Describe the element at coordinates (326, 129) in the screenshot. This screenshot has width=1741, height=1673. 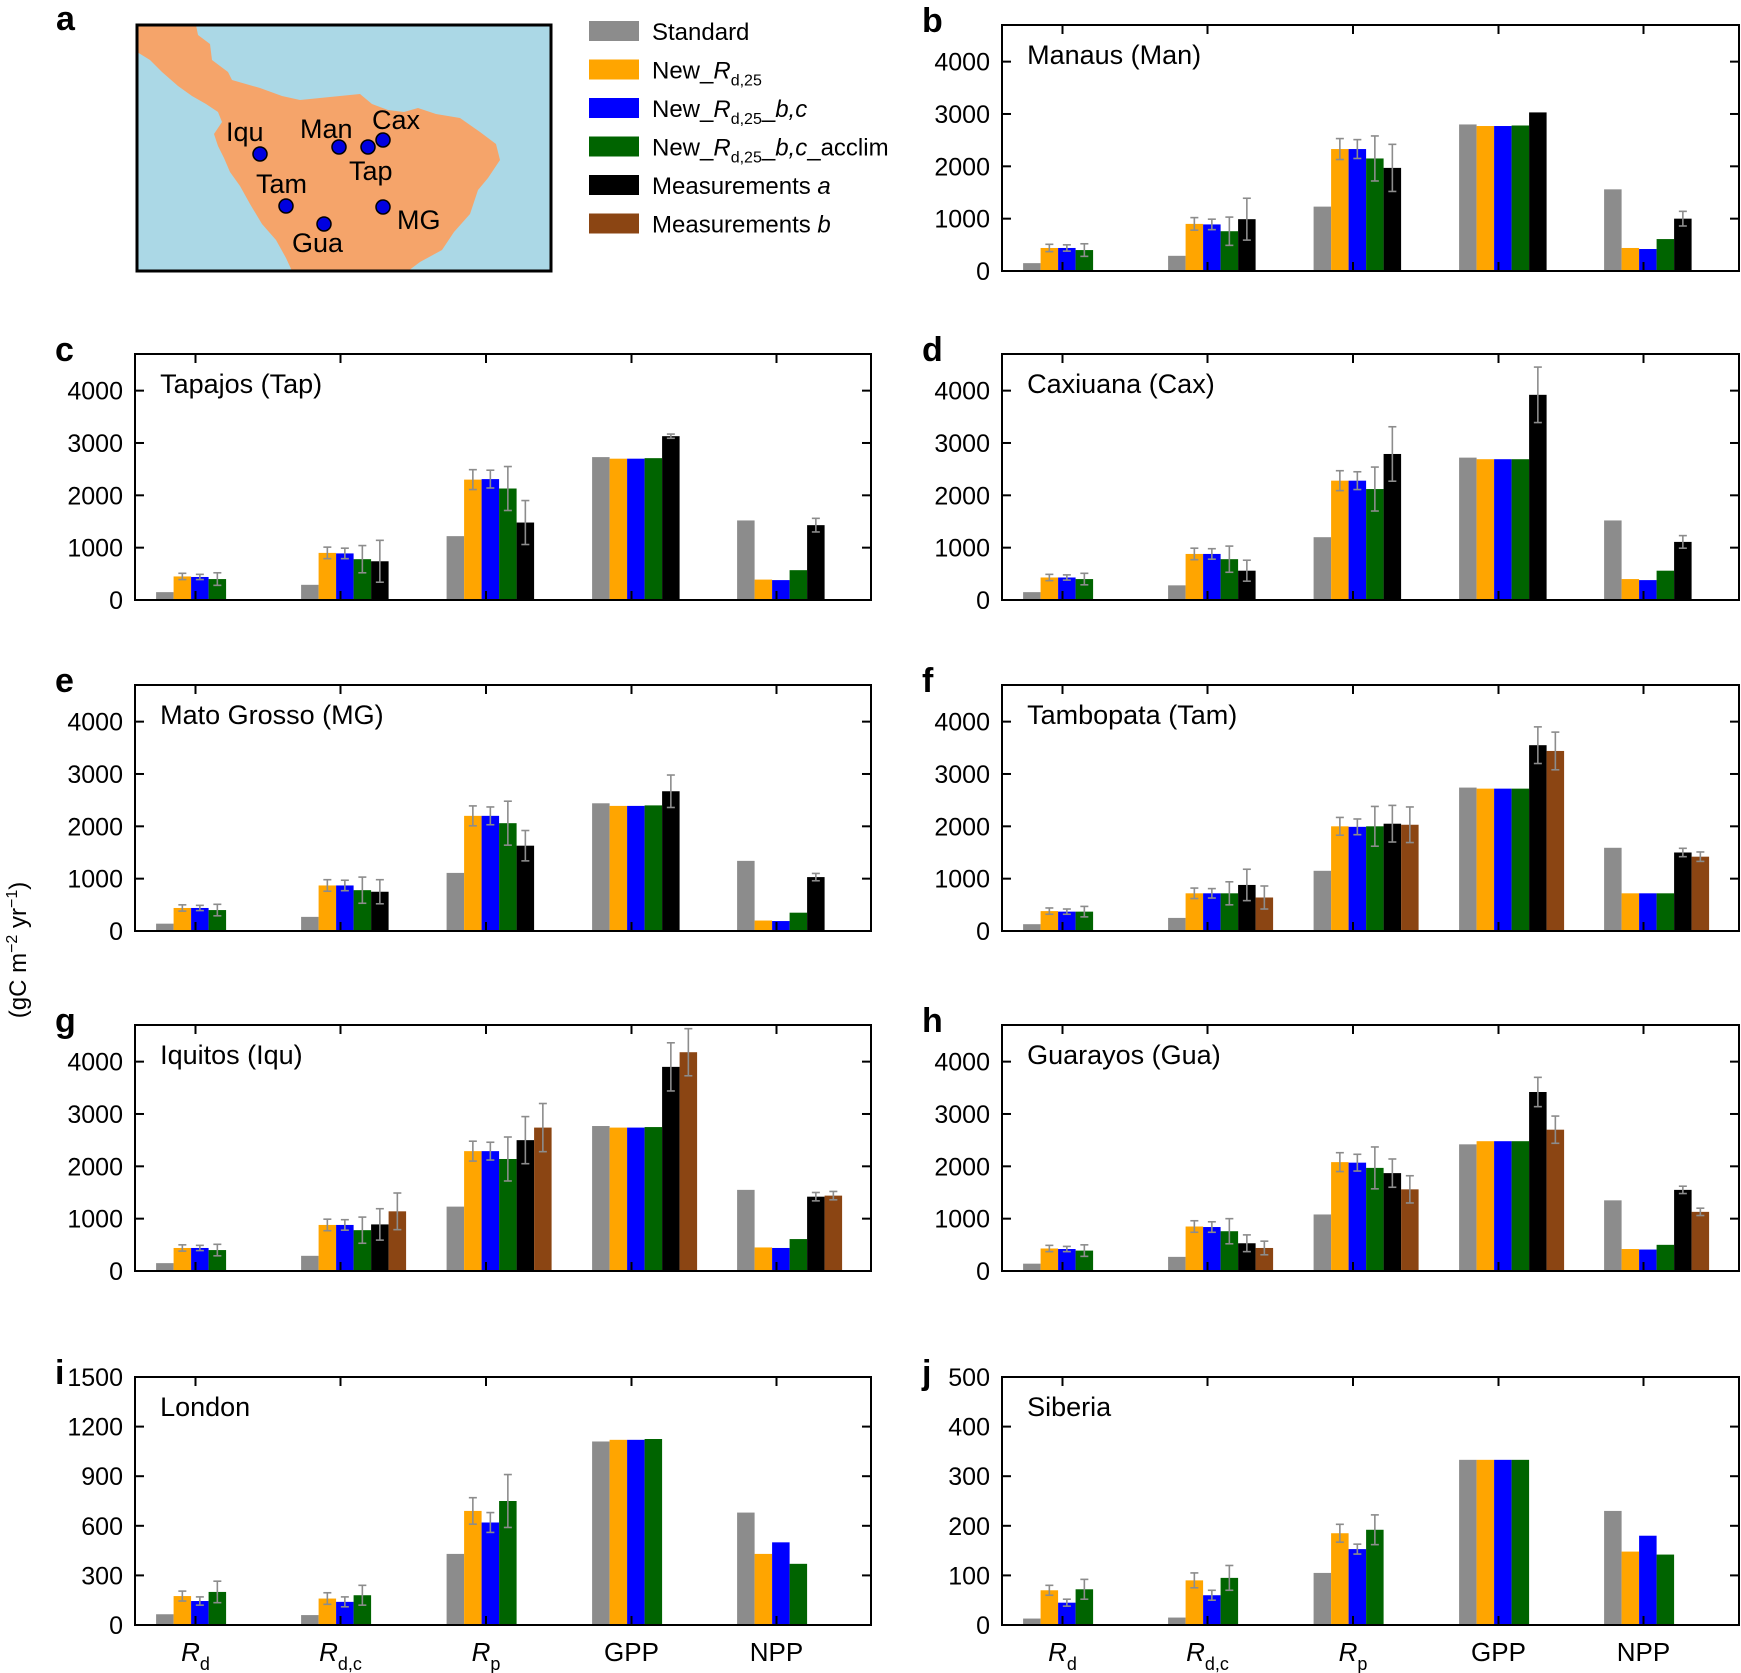
I see `site-label-man: Man` at that location.